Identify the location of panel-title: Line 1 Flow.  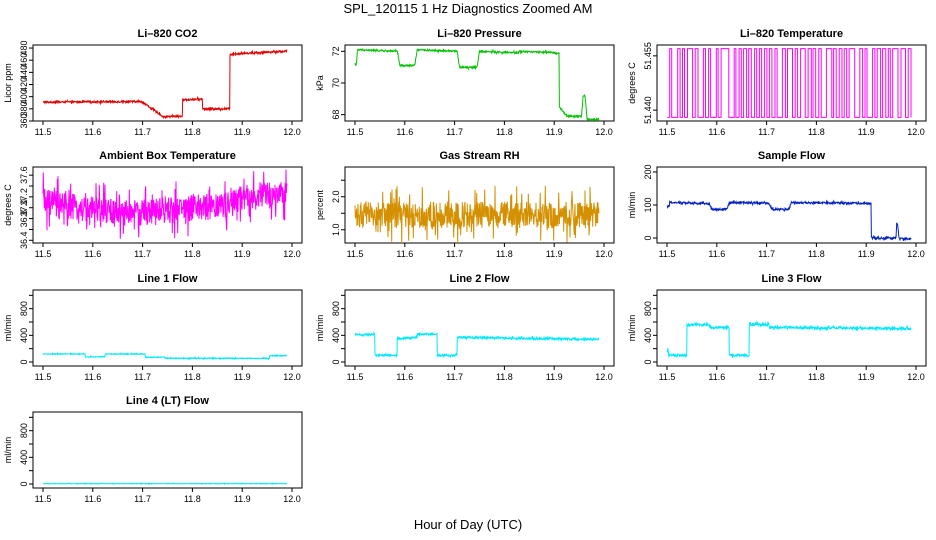
(168, 279).